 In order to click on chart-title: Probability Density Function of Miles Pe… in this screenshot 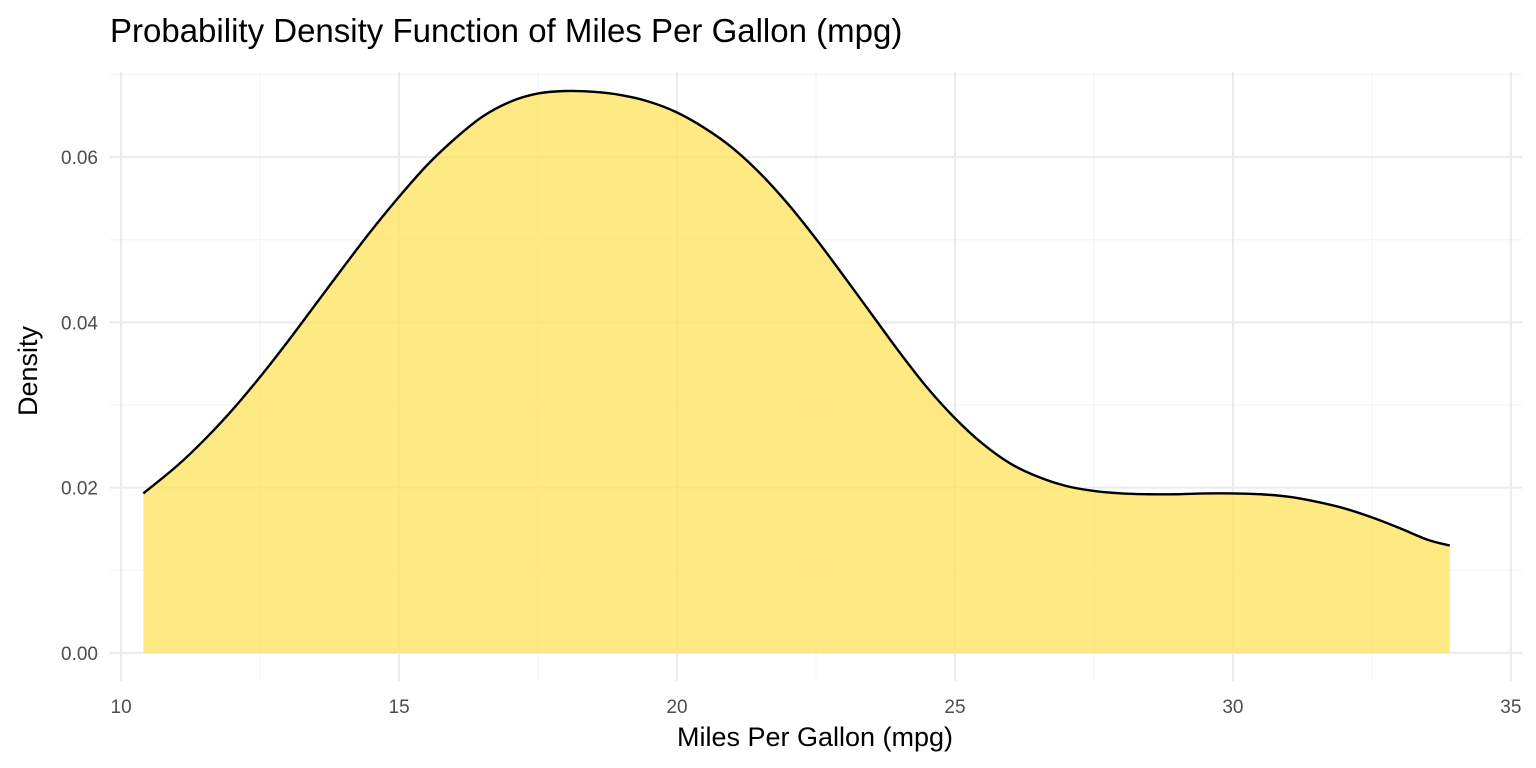, I will do `click(506, 30)`.